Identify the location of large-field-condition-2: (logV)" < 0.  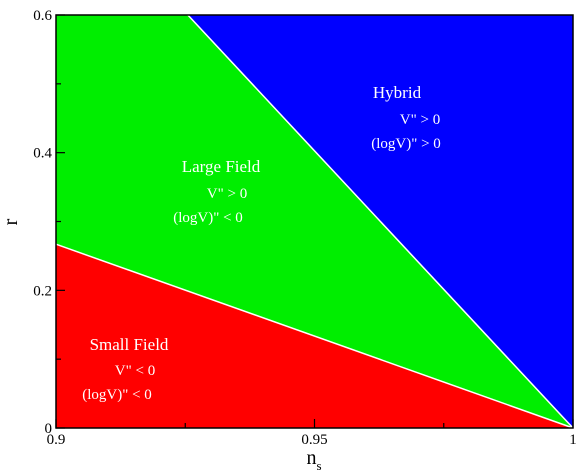
(208, 218).